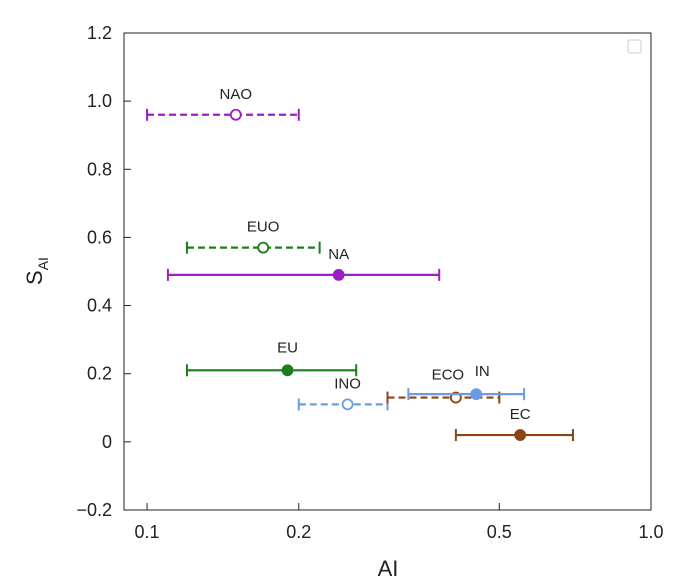 This screenshot has height=584, width=674. I want to click on point-label: EUO, so click(263, 227).